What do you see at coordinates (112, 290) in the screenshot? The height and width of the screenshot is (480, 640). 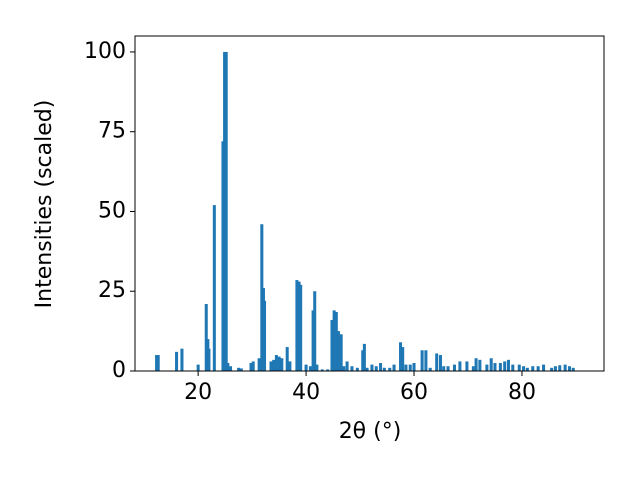 I see `y-tick-label: 25` at bounding box center [112, 290].